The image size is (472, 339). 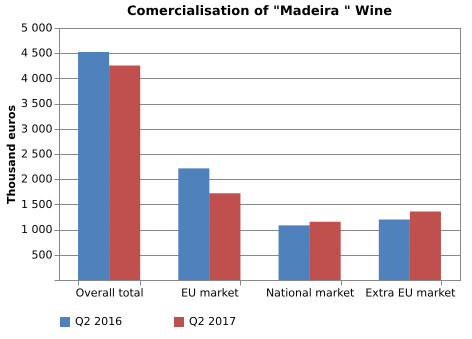 I want to click on y-tick-label: 1 000, so click(x=36, y=229).